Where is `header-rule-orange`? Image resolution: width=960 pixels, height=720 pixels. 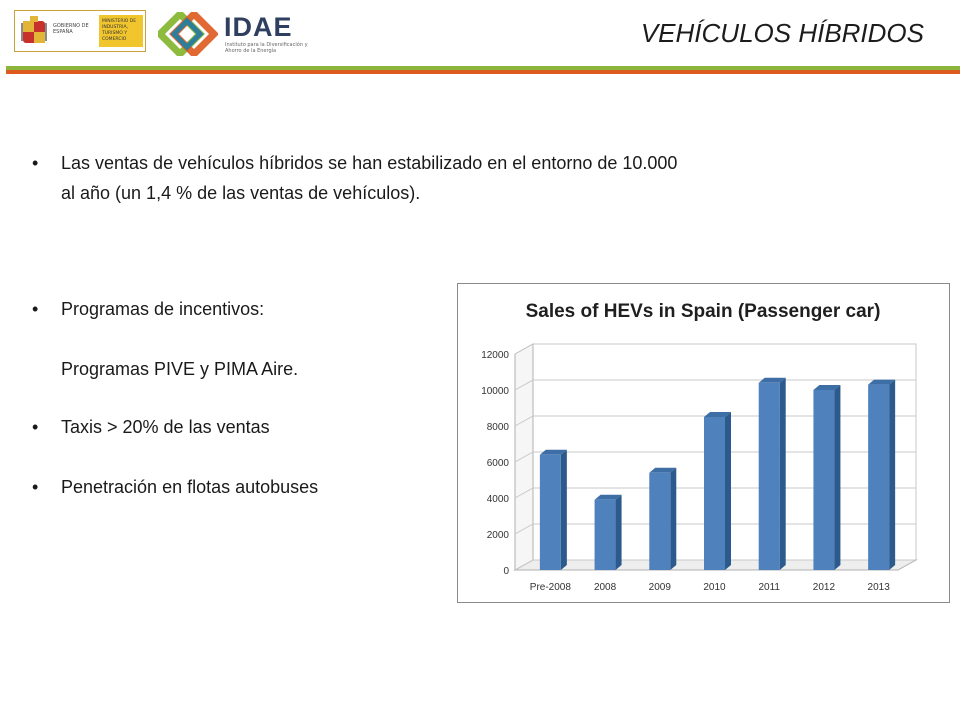 header-rule-orange is located at coordinates (483, 72).